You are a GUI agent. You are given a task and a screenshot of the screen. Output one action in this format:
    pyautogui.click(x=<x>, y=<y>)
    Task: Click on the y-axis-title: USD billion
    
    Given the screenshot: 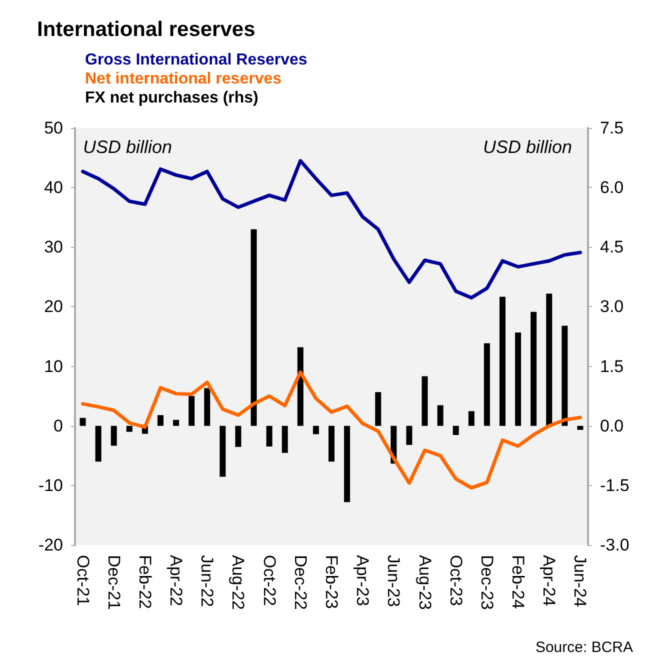 What is the action you would take?
    pyautogui.click(x=127, y=147)
    